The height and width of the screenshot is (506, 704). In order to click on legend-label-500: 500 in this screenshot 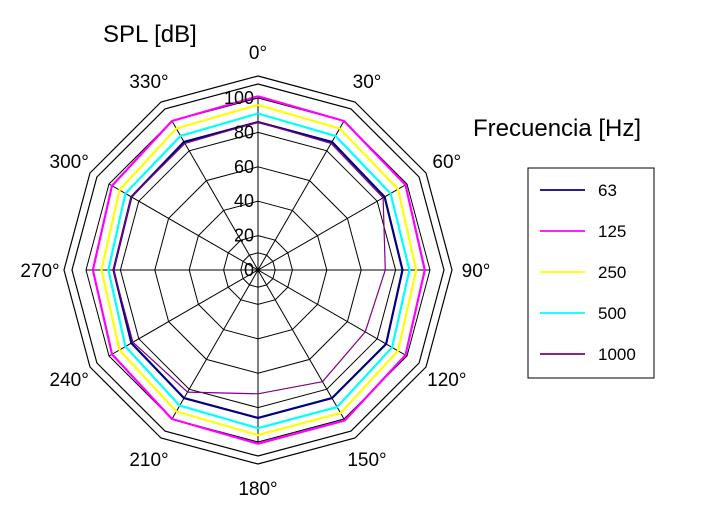, I will do `click(612, 313)`.